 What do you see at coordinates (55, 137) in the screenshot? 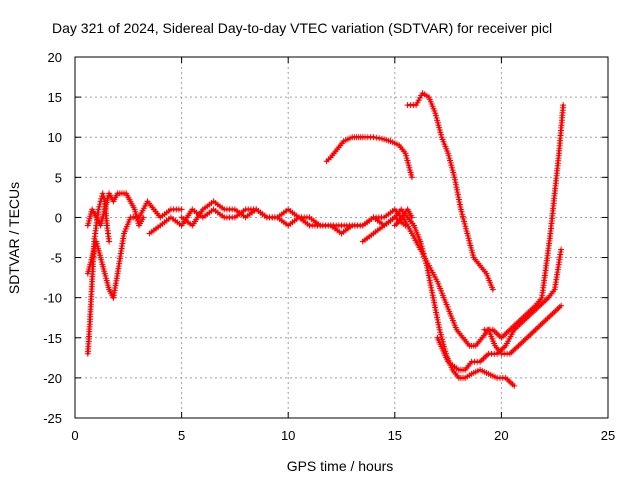
I see `y-tick-label: 10` at bounding box center [55, 137].